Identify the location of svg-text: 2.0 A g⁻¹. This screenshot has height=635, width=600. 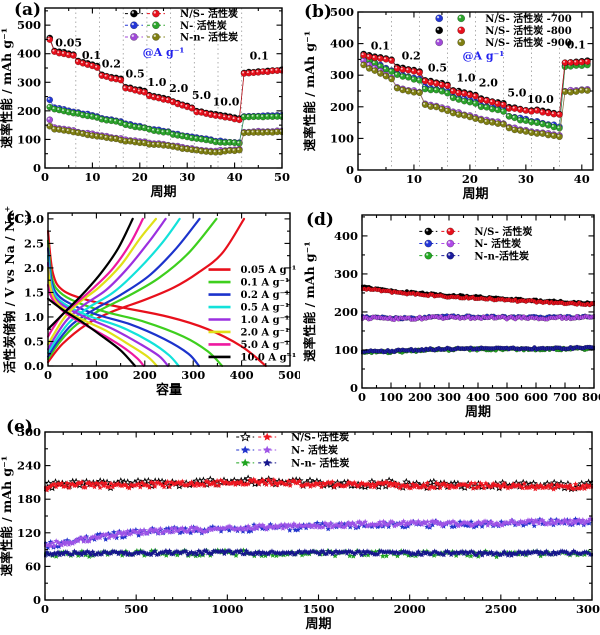
(265, 333).